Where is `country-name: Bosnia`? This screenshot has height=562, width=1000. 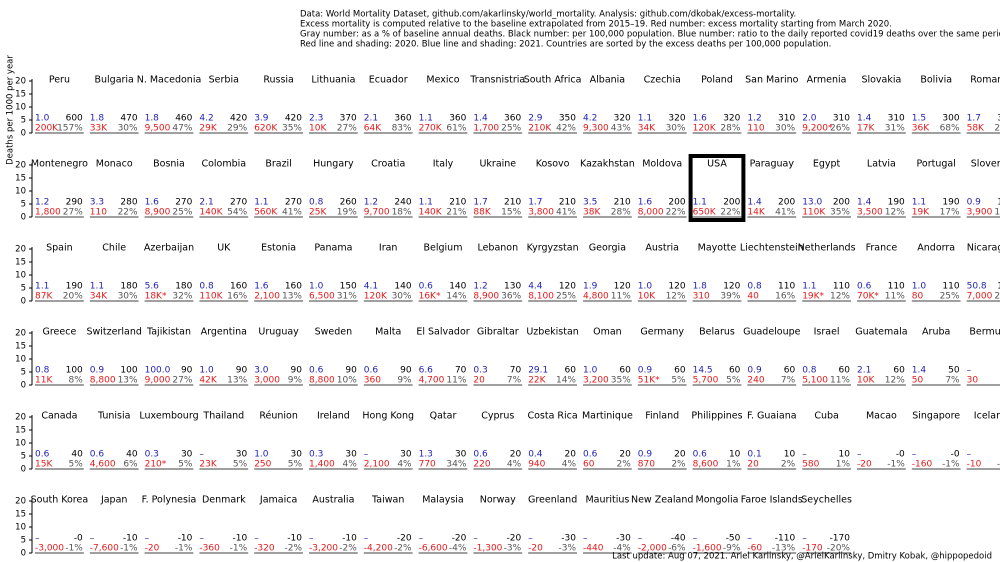 country-name: Bosnia is located at coordinates (169, 164).